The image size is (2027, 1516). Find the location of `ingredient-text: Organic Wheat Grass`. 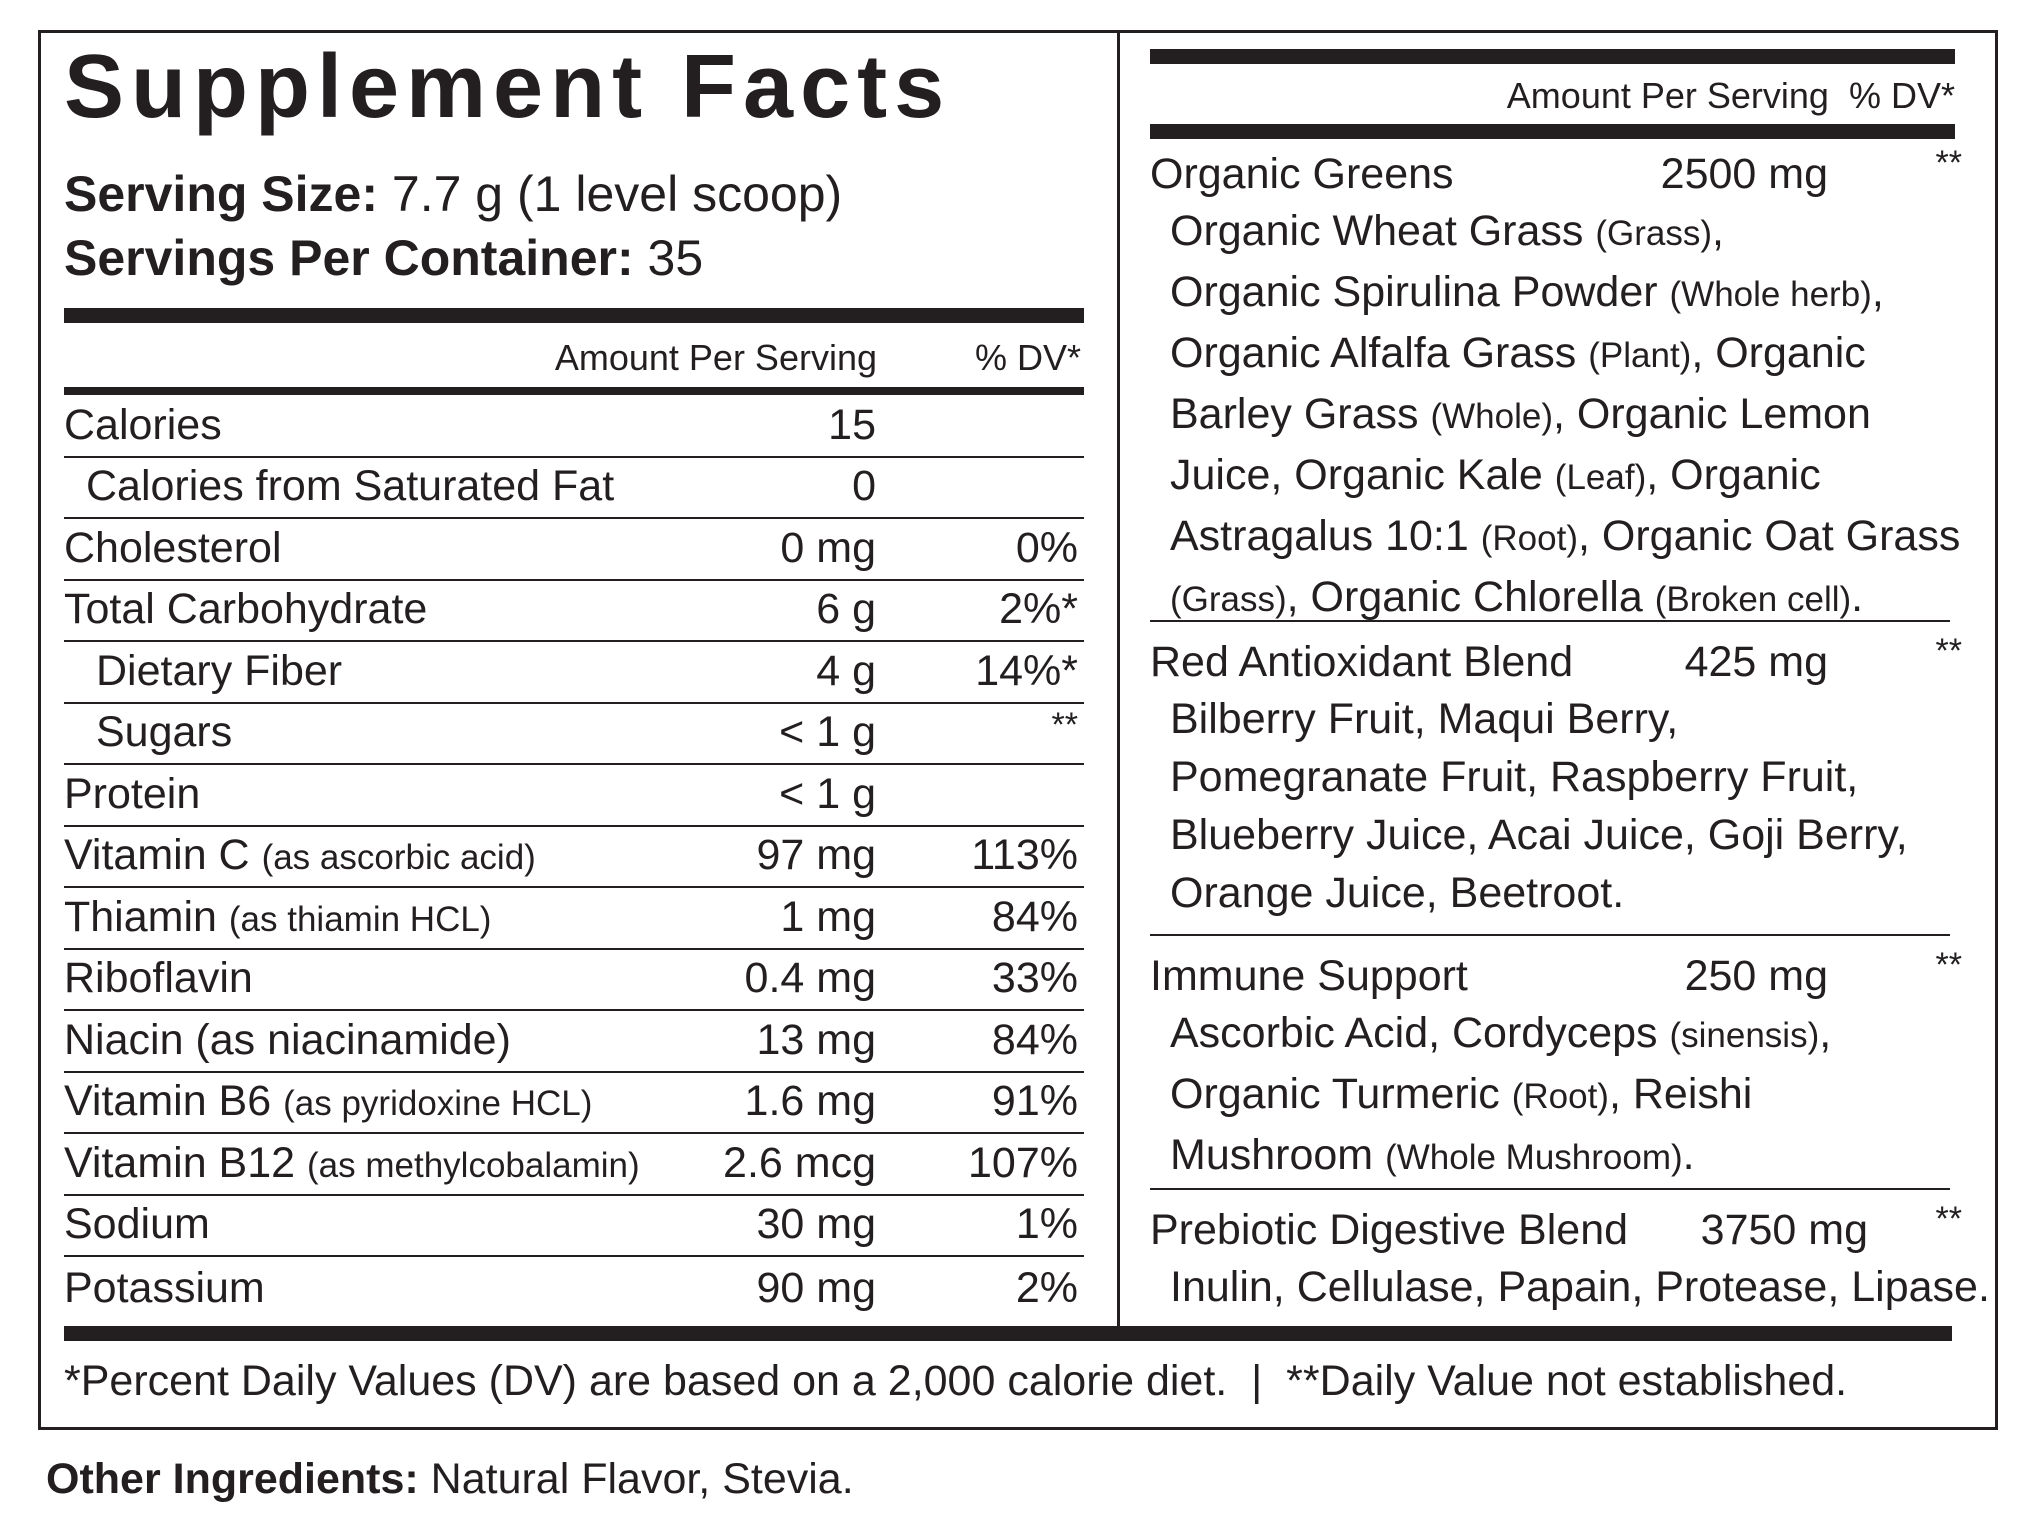

ingredient-text: Organic Wheat Grass is located at coordinates (1383, 231).